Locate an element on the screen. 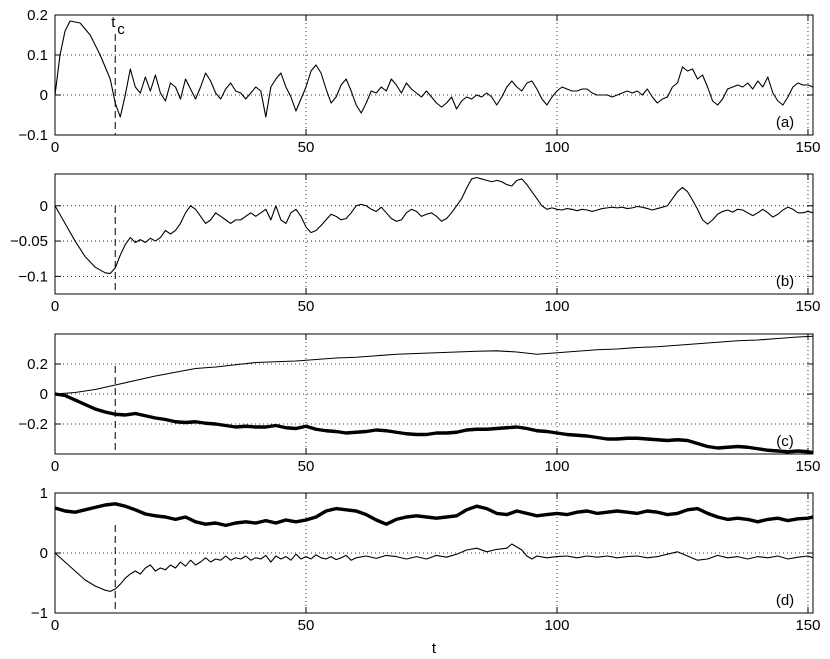  x-axis-label: t is located at coordinates (434, 648).